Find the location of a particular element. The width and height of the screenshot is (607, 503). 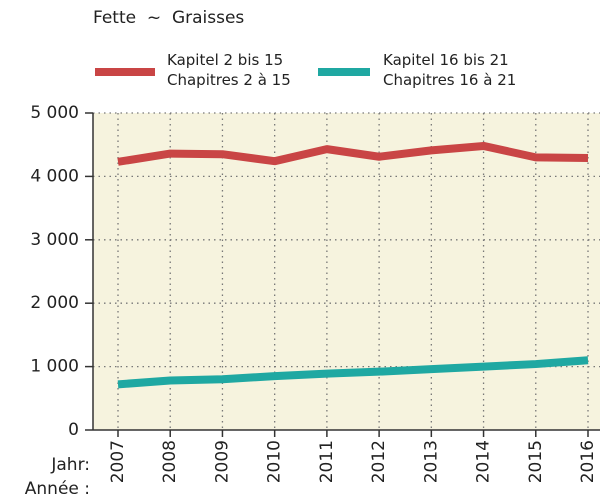

legend-label: Kapitel 2 bis 15 Chapitres 2 à 15 is located at coordinates (229, 70).